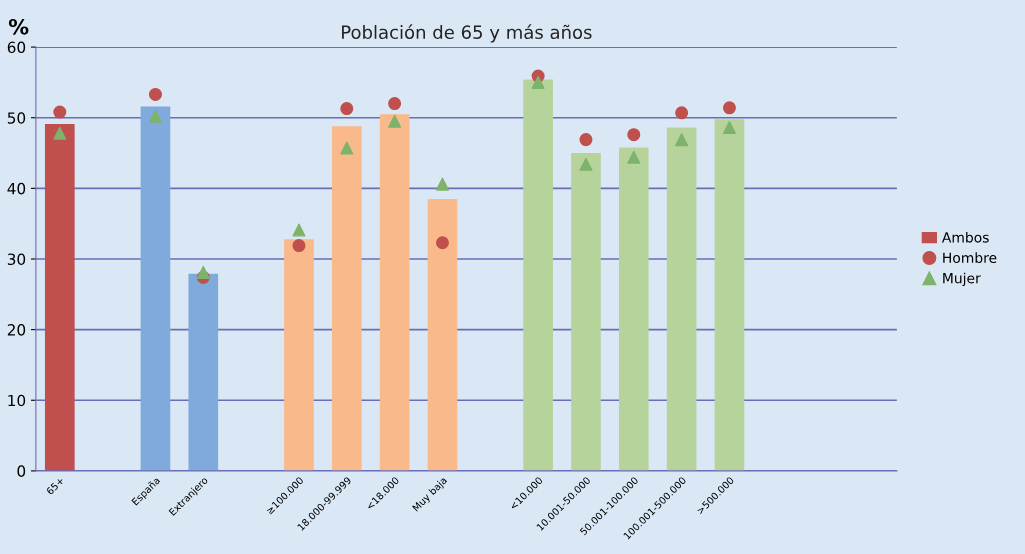 The height and width of the screenshot is (554, 1025). What do you see at coordinates (16, 259) in the screenshot?
I see `y-tick-label: 30` at bounding box center [16, 259].